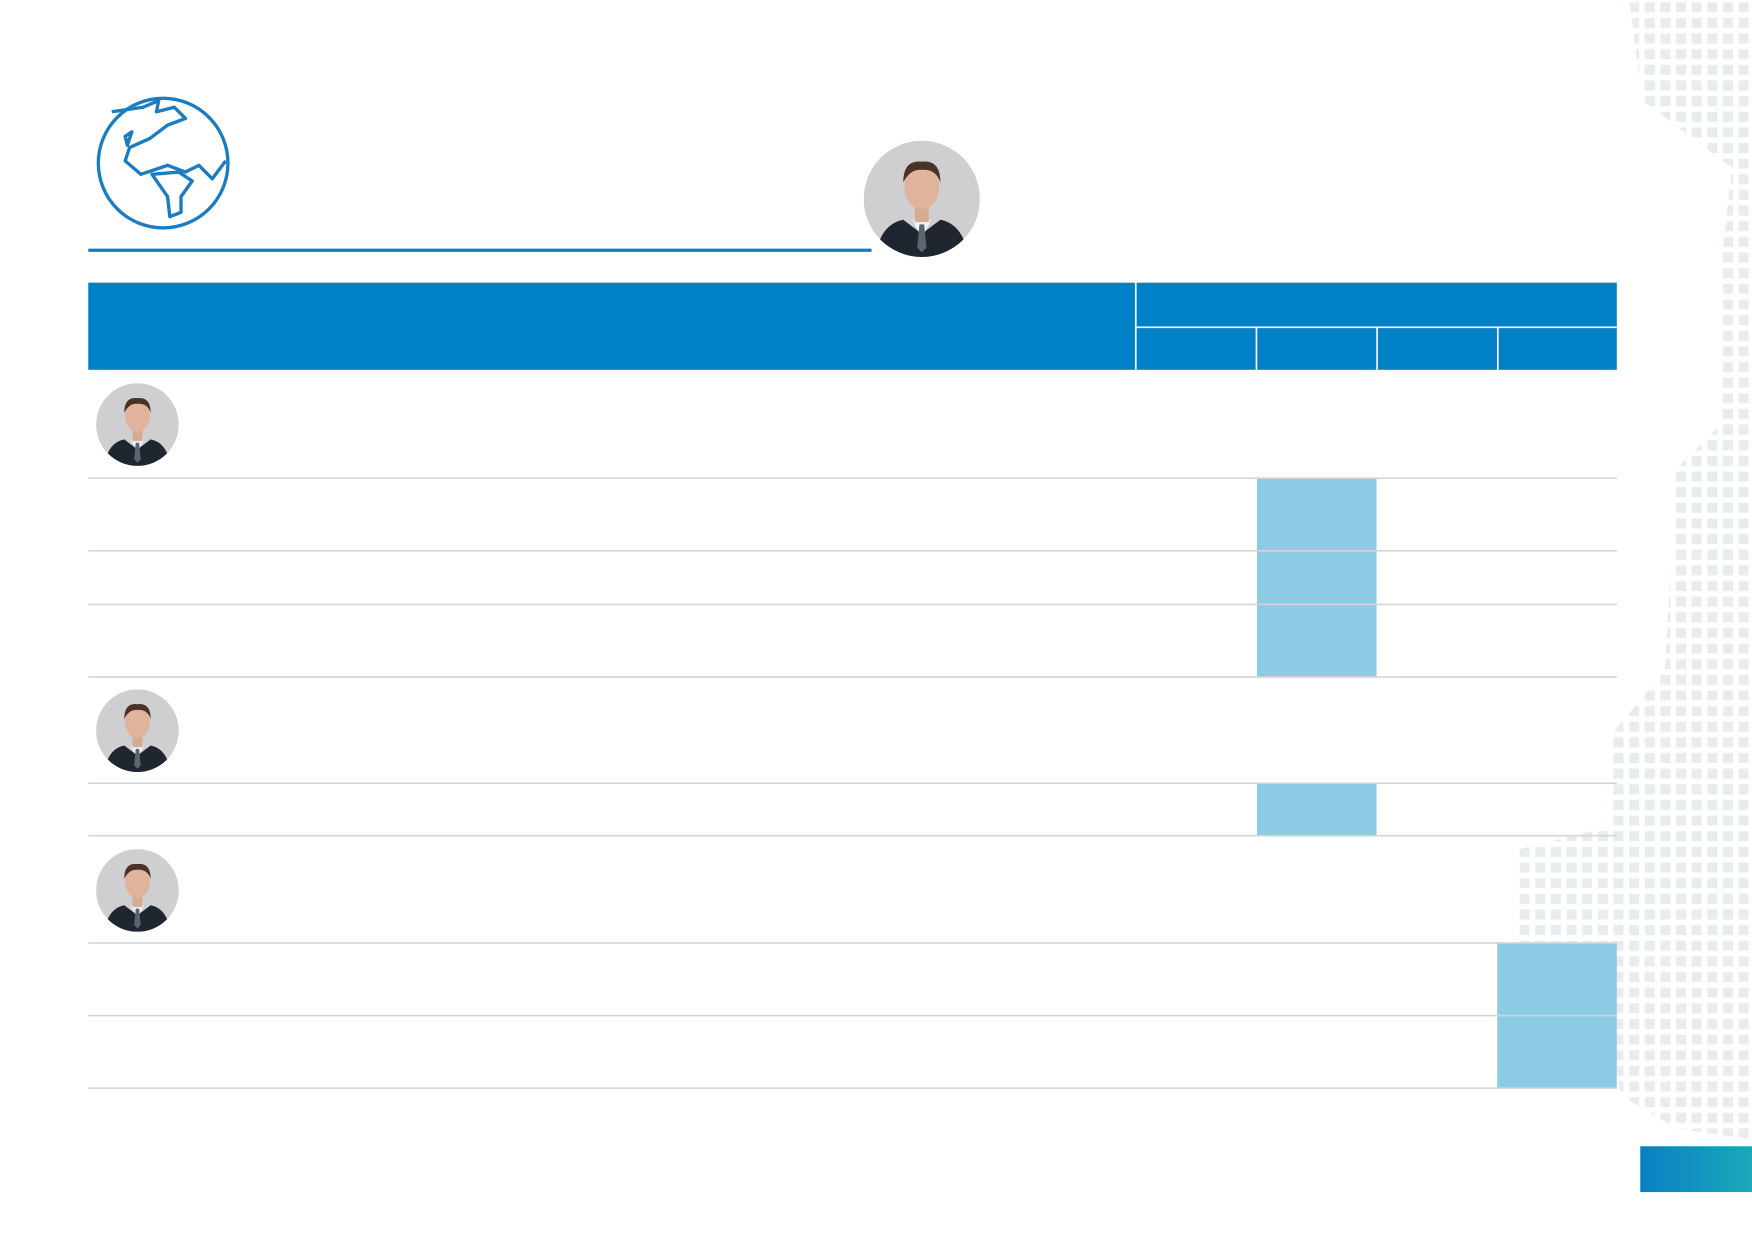 The image size is (1752, 1239). I want to click on globe-icon, so click(163, 163).